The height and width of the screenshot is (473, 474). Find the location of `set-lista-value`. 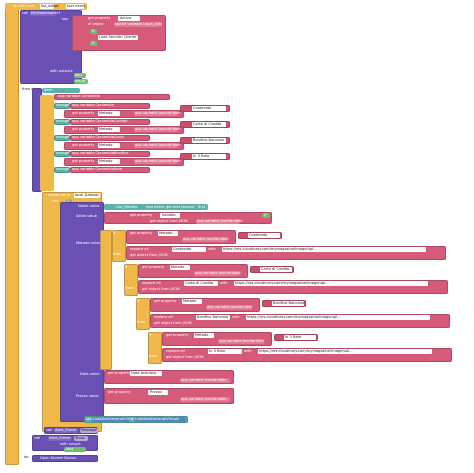

set-lista-value is located at coordinates (160, 419).